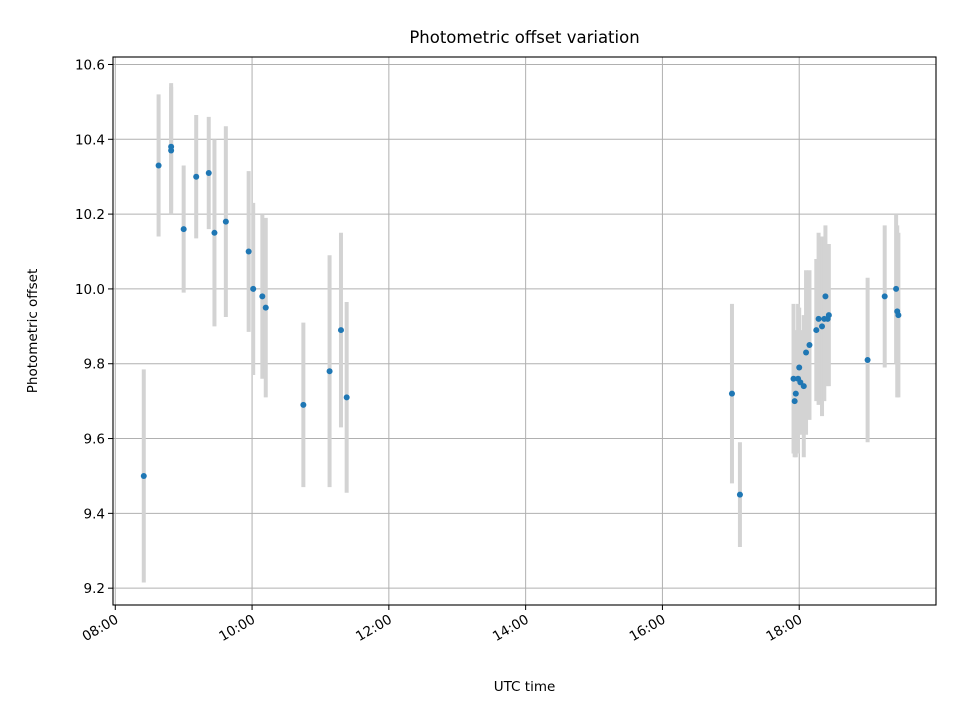  Describe the element at coordinates (94, 589) in the screenshot. I see `y-tick-label: 9.2` at that location.